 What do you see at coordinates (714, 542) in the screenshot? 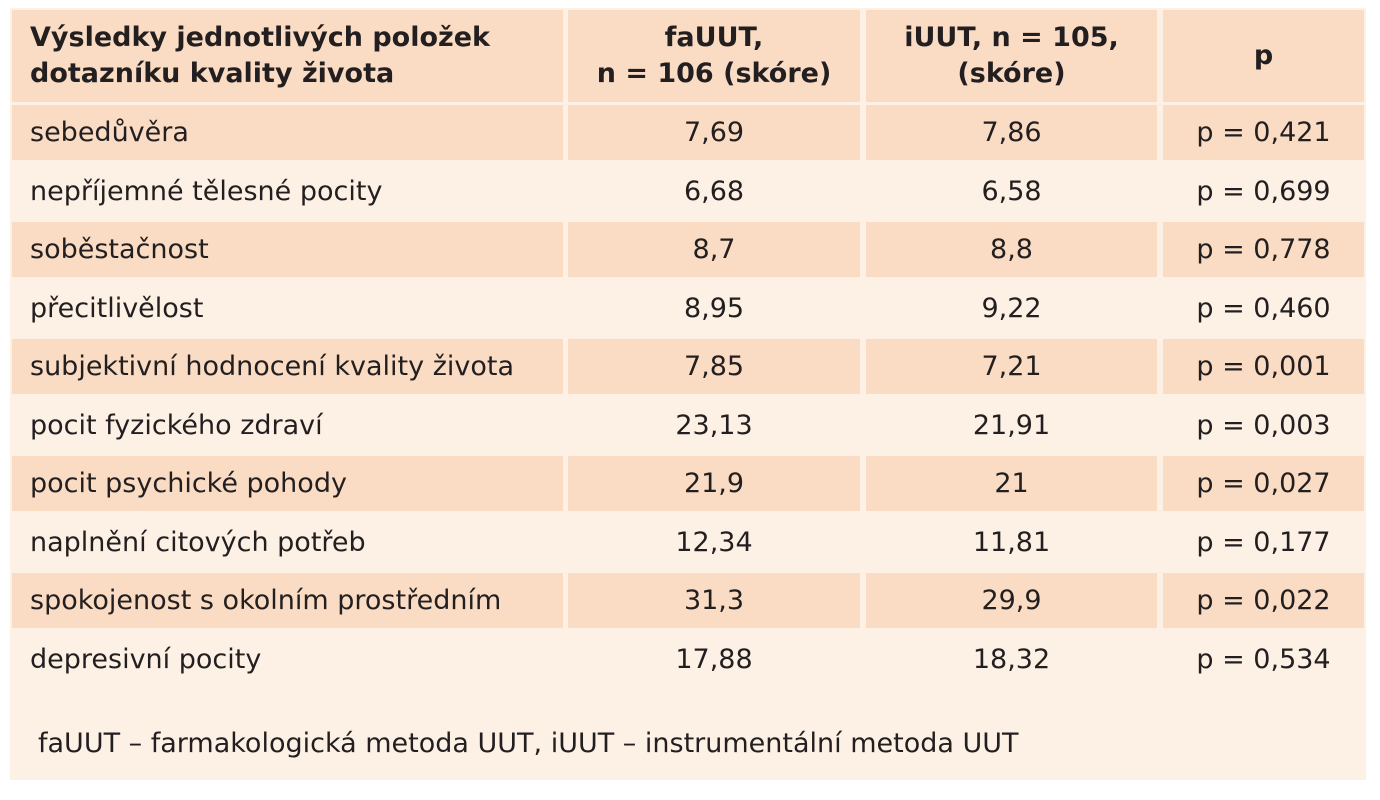
I see `row-value: 12,34` at bounding box center [714, 542].